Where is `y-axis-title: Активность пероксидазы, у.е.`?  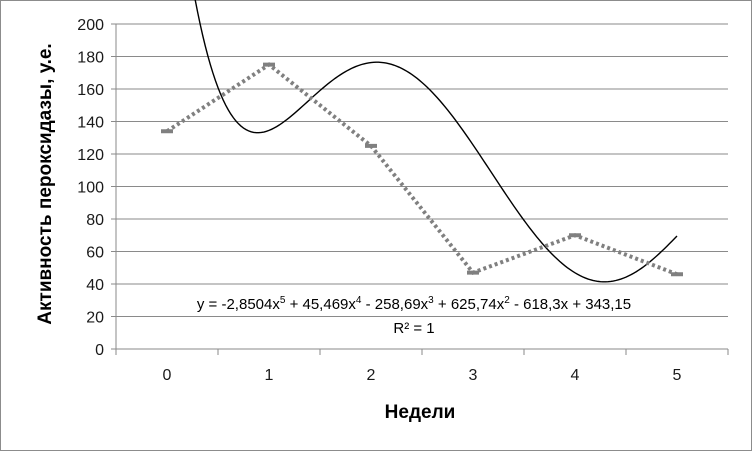 y-axis-title: Активность пероксидазы, у.е. is located at coordinates (45, 183).